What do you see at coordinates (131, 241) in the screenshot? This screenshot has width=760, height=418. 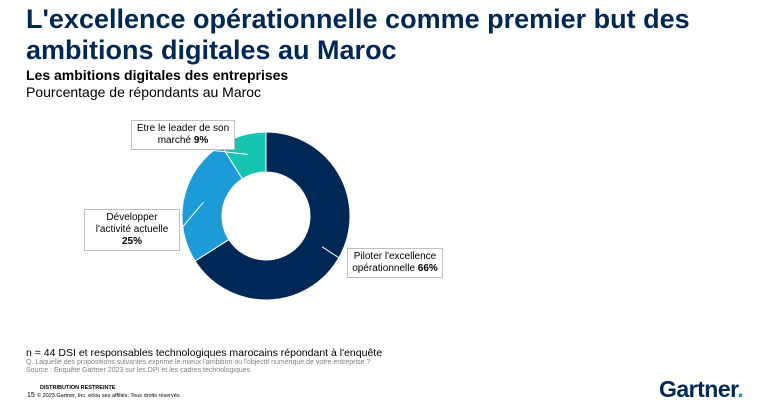 I see `callout-value: 25%` at bounding box center [131, 241].